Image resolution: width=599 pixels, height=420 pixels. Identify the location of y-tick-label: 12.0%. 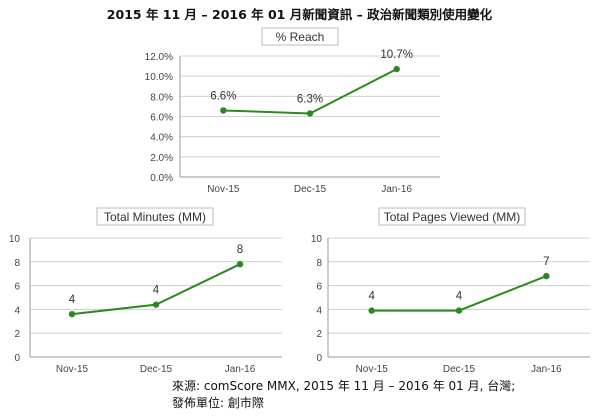
(159, 57).